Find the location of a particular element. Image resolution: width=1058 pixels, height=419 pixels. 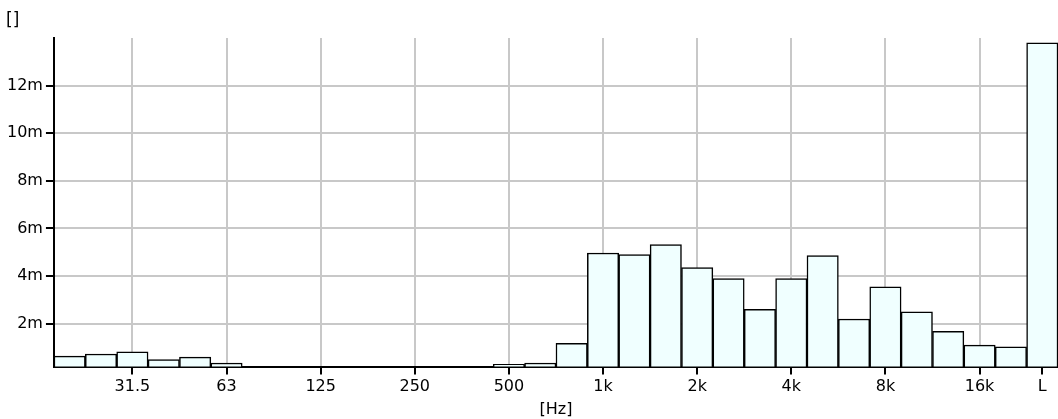

y-tick-label: 8m is located at coordinates (30, 180).